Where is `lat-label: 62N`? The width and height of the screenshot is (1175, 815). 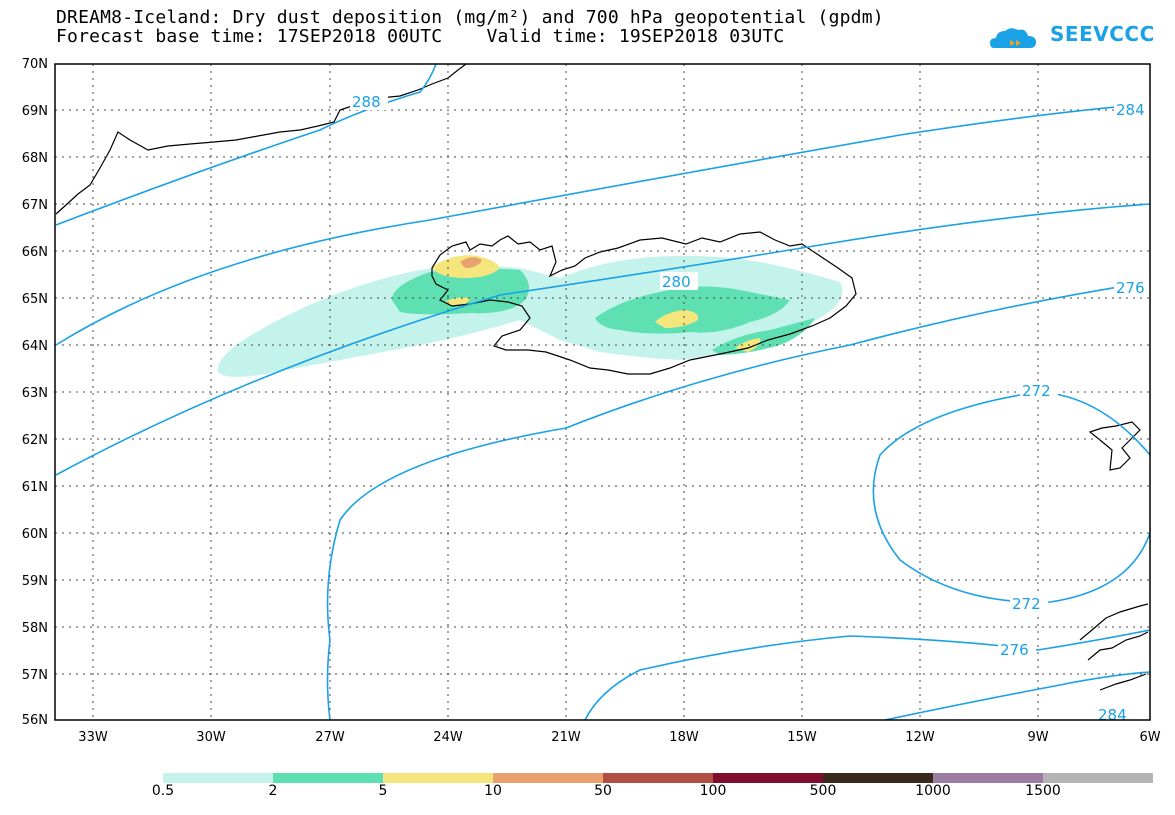
lat-label: 62N is located at coordinates (35, 440).